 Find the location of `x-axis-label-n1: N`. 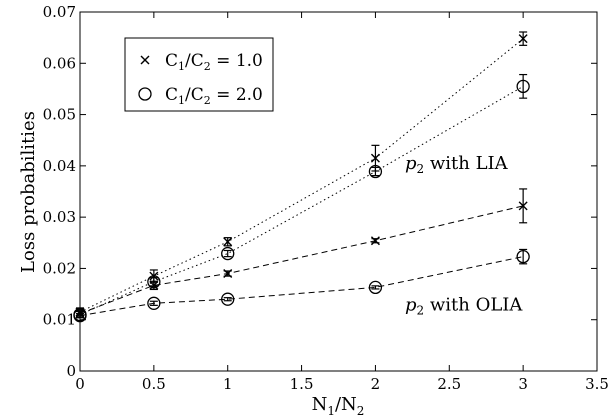

x-axis-label-n1: N is located at coordinates (320, 404).